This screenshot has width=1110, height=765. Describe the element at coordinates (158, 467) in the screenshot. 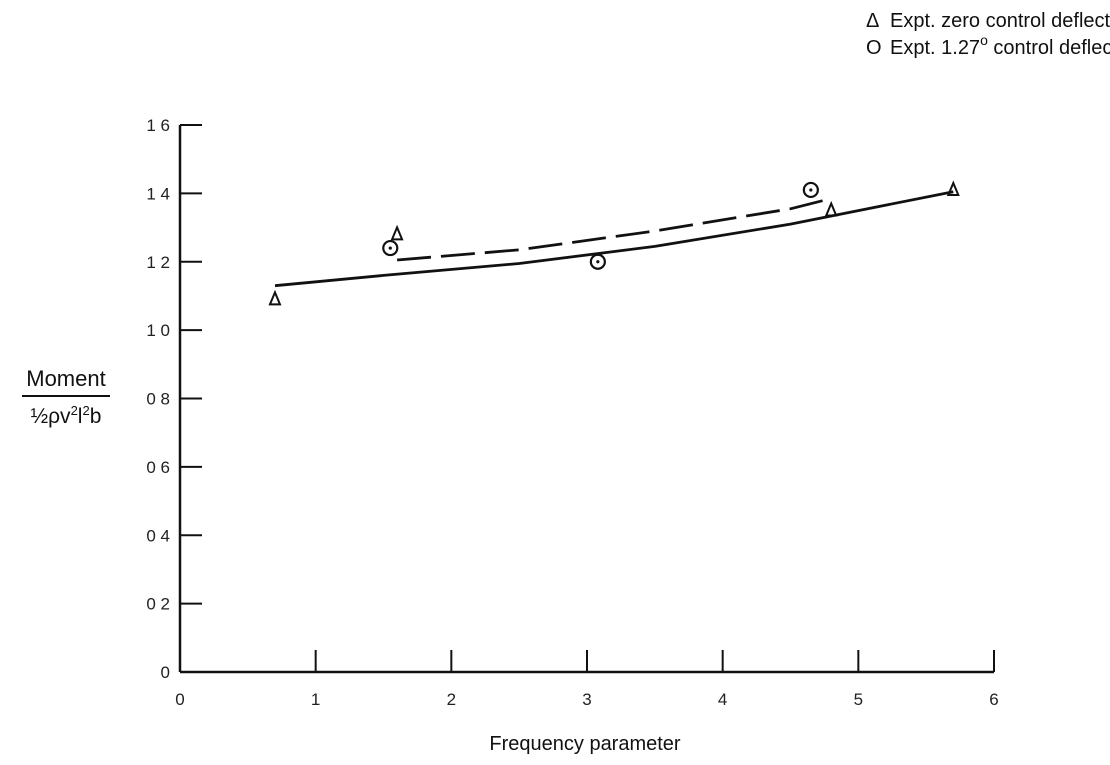

I see `y-tick-label: 0 6` at that location.